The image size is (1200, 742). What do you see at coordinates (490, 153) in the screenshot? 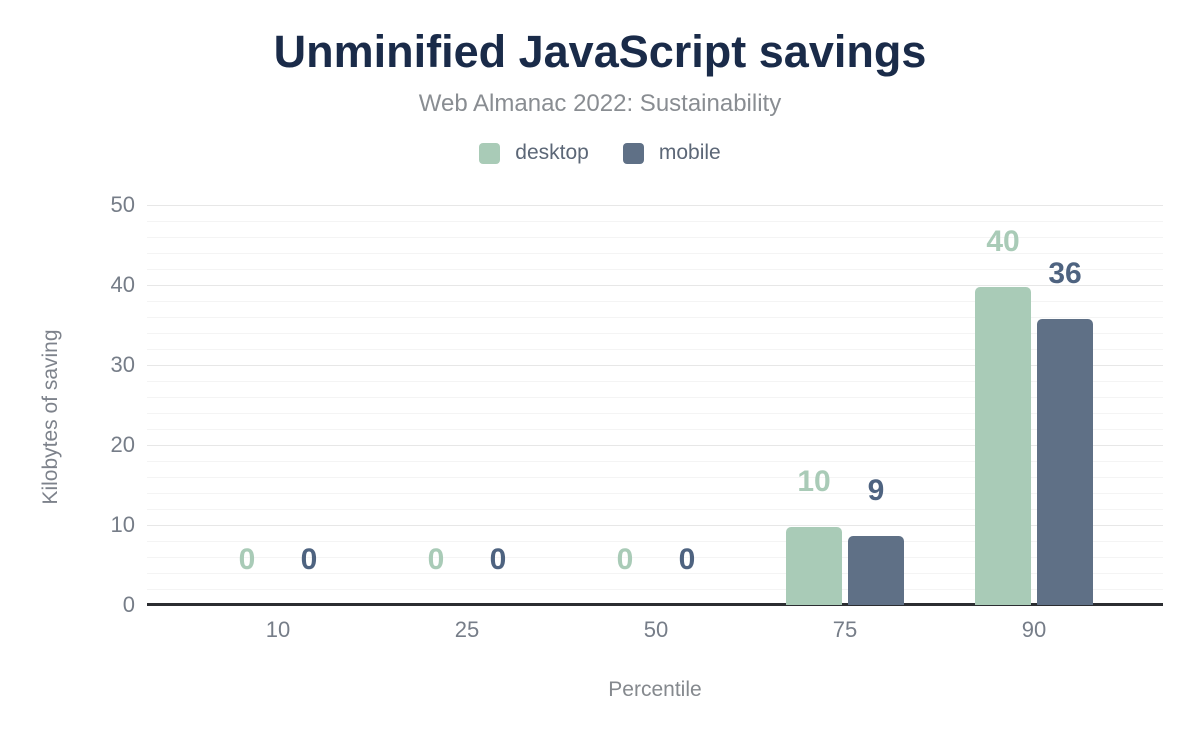
I see `desktop-swatch-icon` at bounding box center [490, 153].